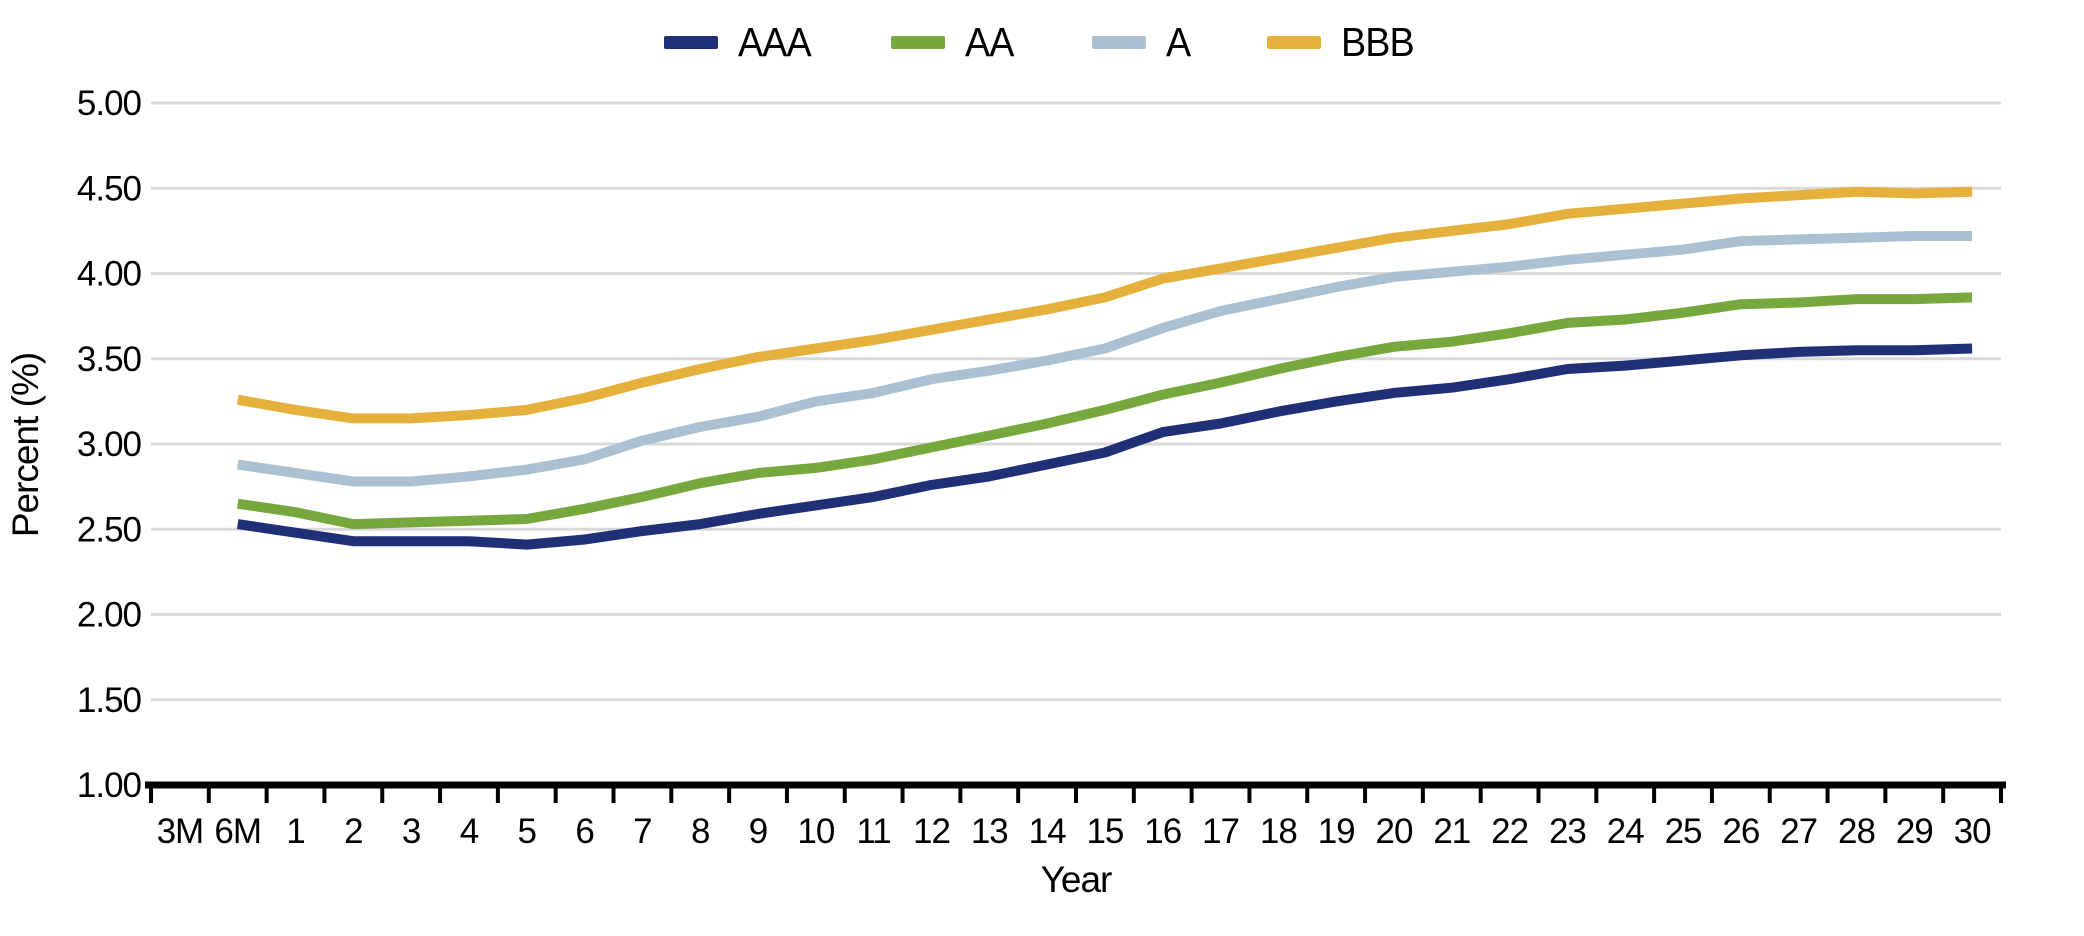  I want to click on x-tick-label: 24, so click(1625, 831).